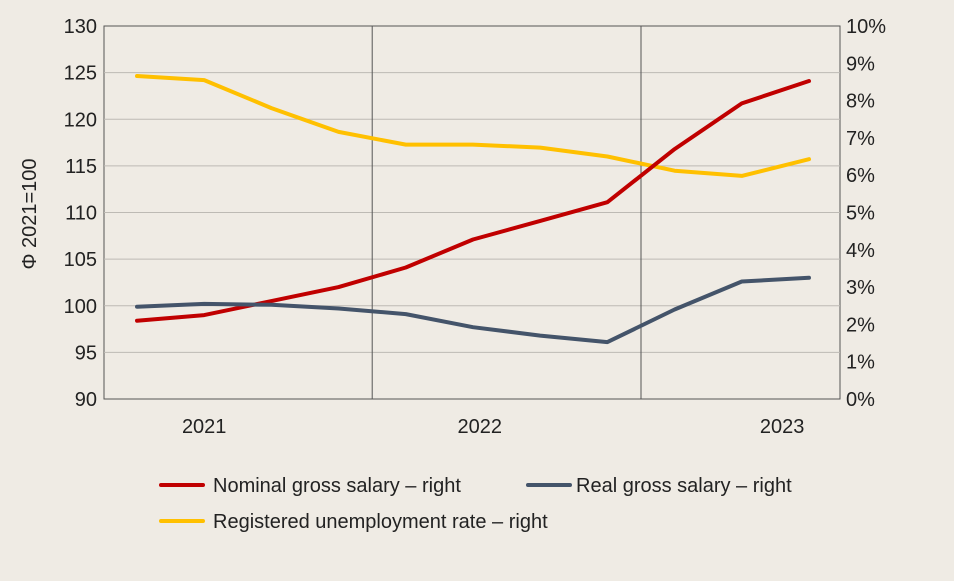 The image size is (954, 581). What do you see at coordinates (860, 214) in the screenshot?
I see `right-tick-label: 5%` at bounding box center [860, 214].